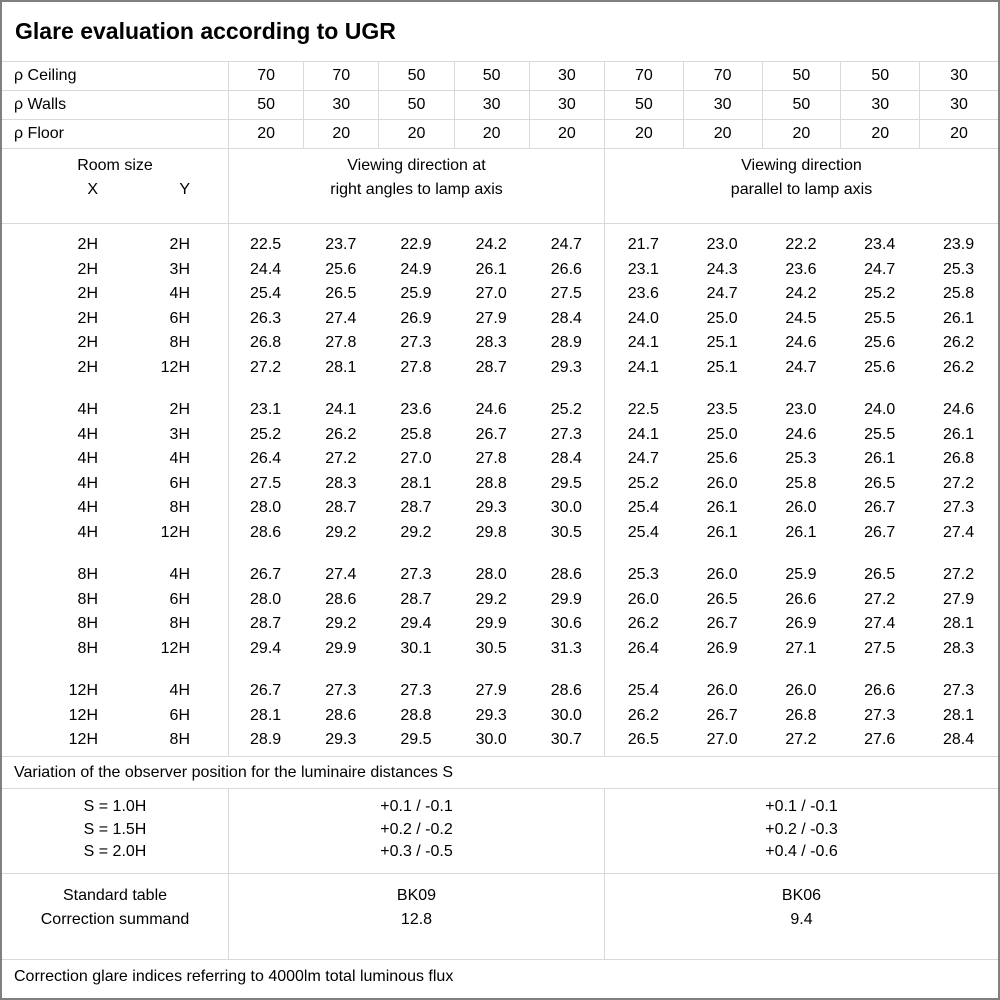 The height and width of the screenshot is (1000, 1000). Describe the element at coordinates (801, 483) in the screenshot. I see `ugr-value-cell: 25.8` at that location.